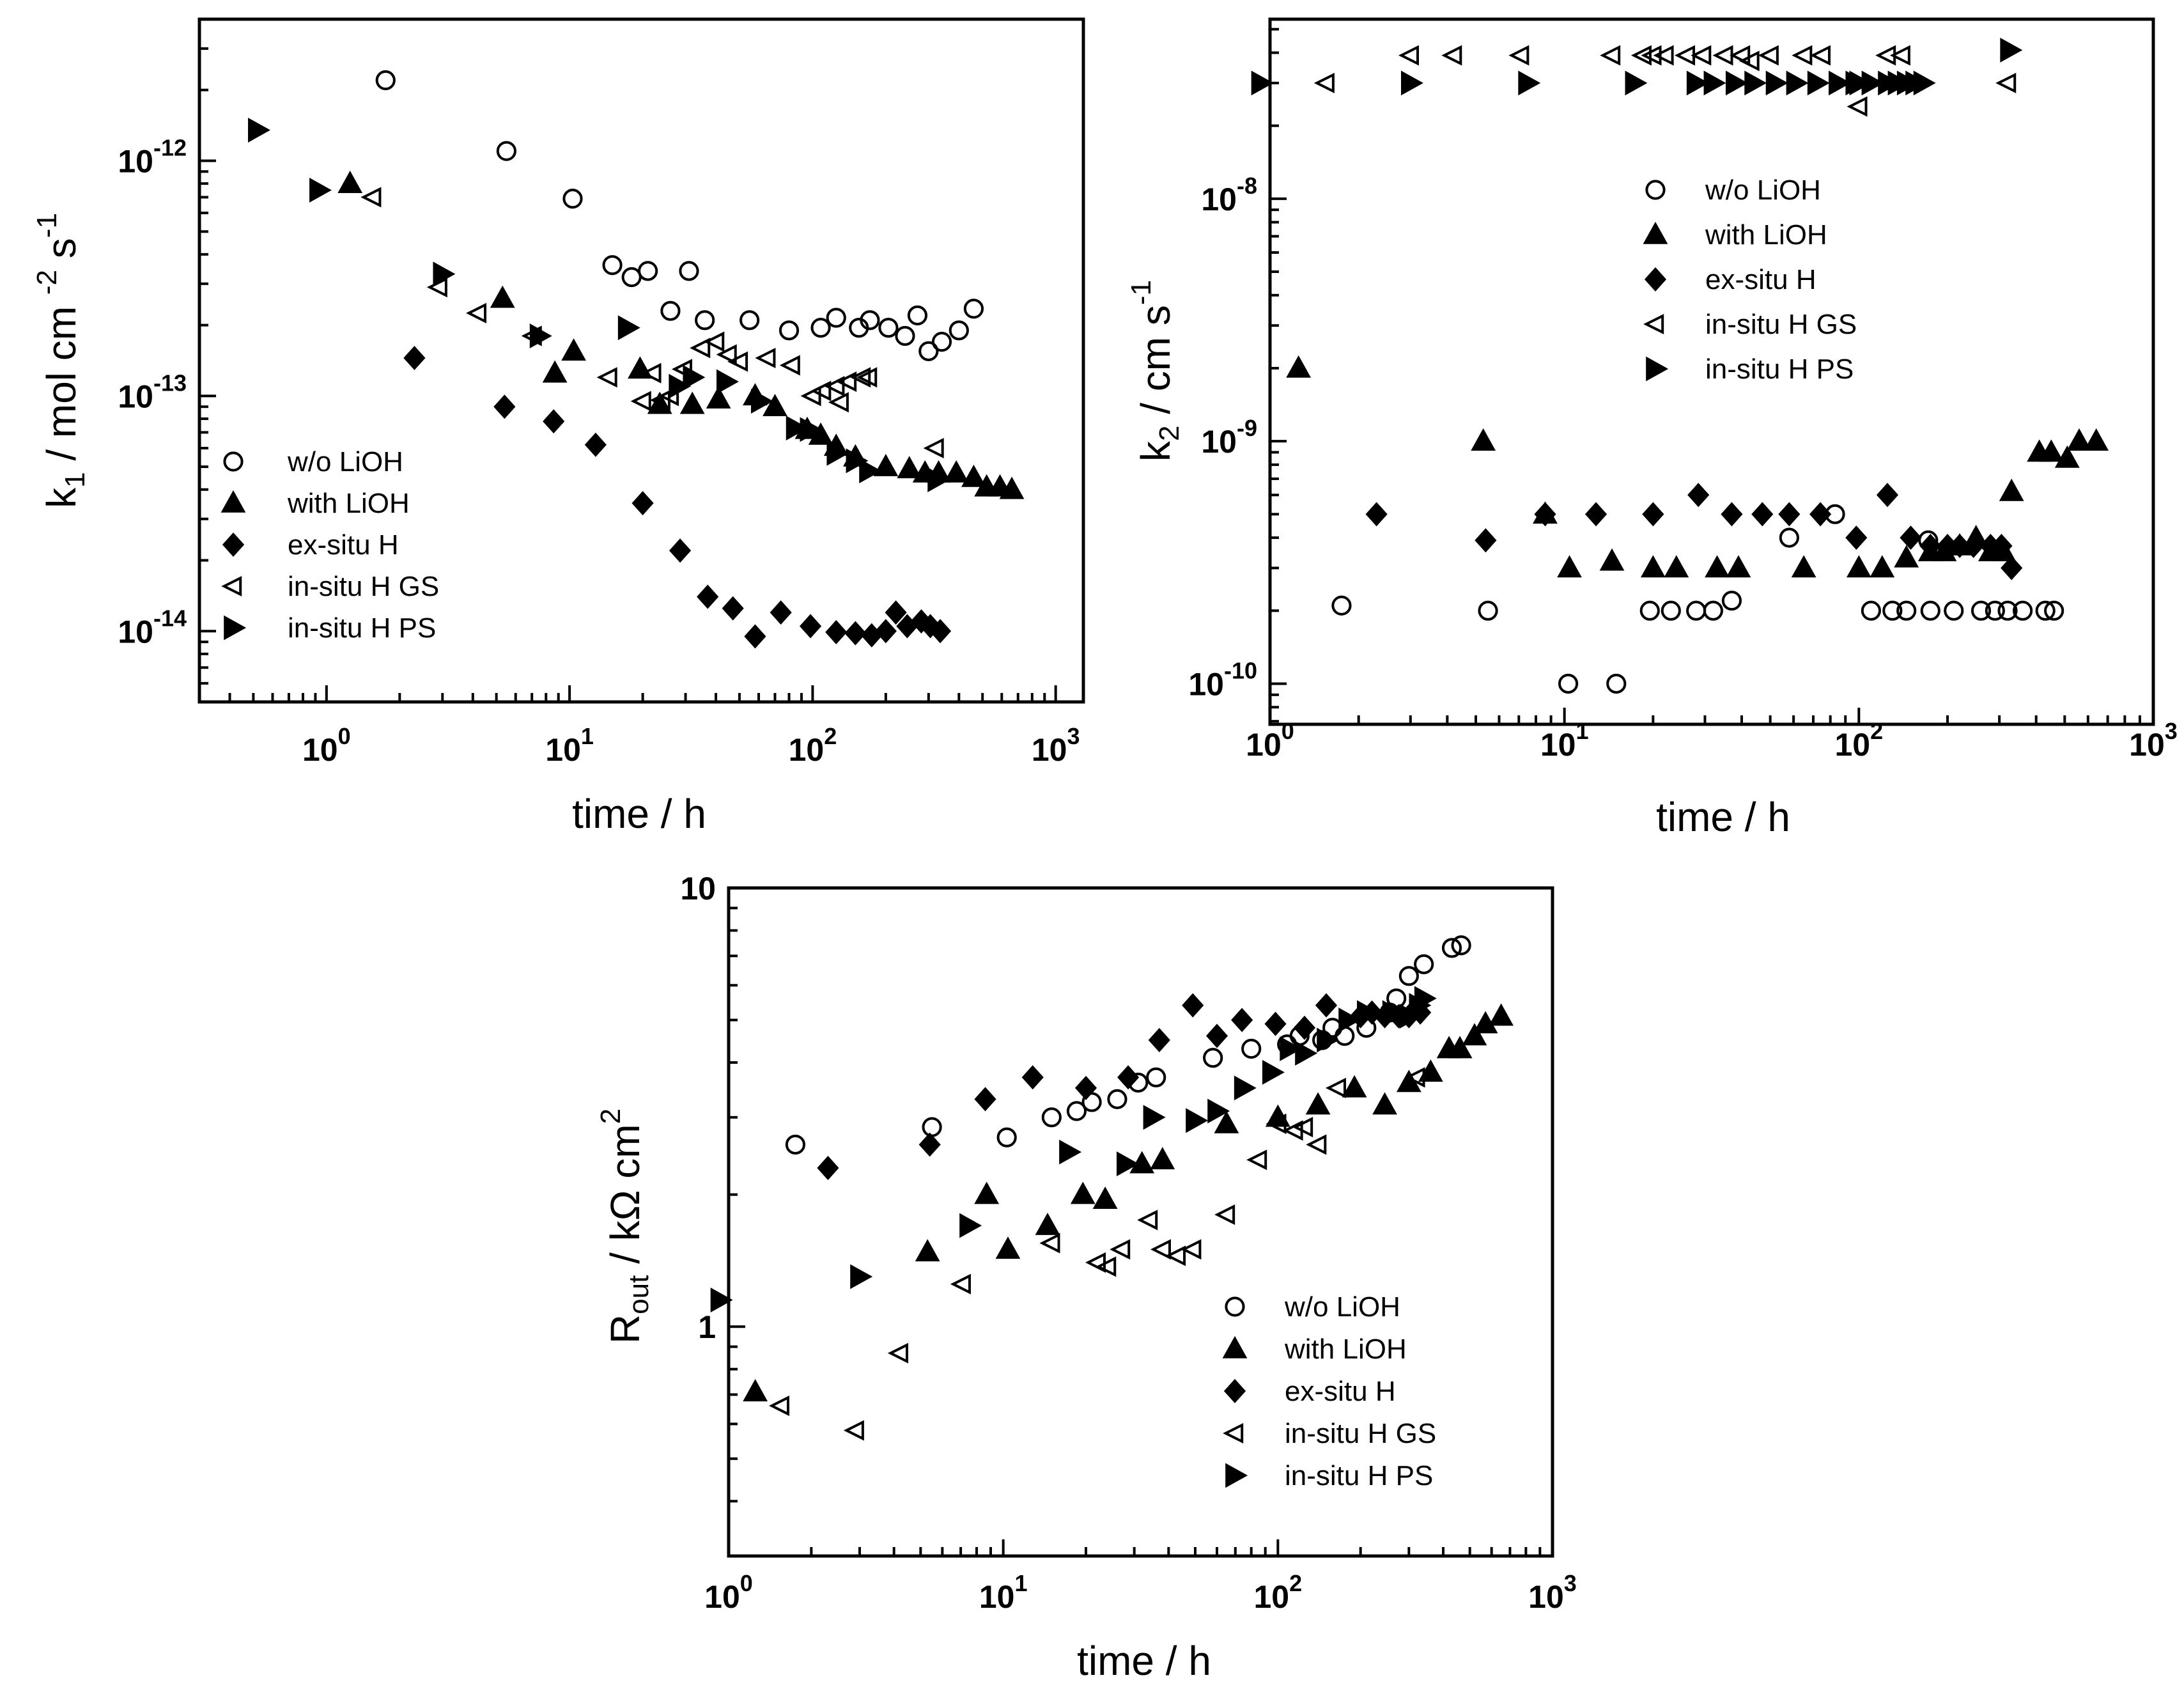 This screenshot has width=2184, height=1696. Describe the element at coordinates (639, 814) in the screenshot. I see `k1-x-axis-label: time / h` at that location.